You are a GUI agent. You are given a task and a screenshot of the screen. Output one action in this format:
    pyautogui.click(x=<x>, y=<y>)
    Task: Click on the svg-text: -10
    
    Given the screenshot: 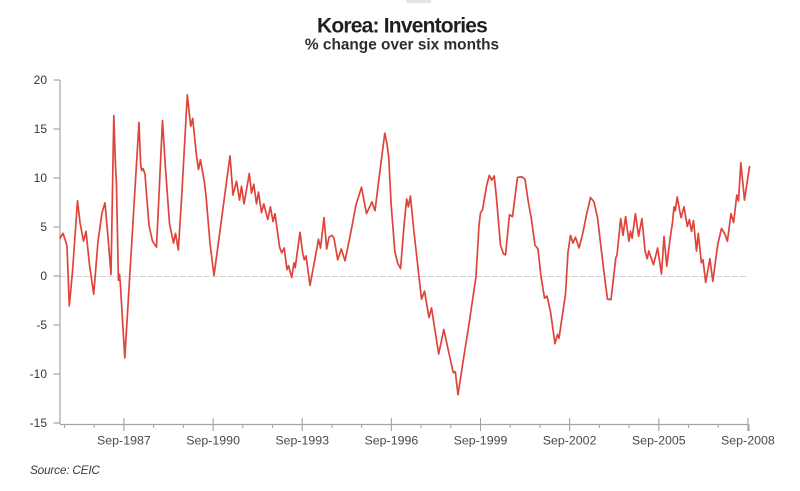 What is the action you would take?
    pyautogui.click(x=39, y=374)
    